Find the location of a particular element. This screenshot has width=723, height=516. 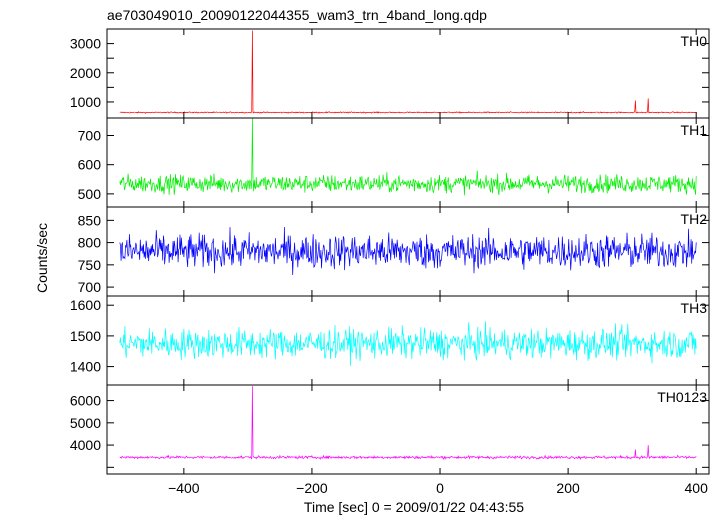

panel-frame-th0 is located at coordinates (408, 73).